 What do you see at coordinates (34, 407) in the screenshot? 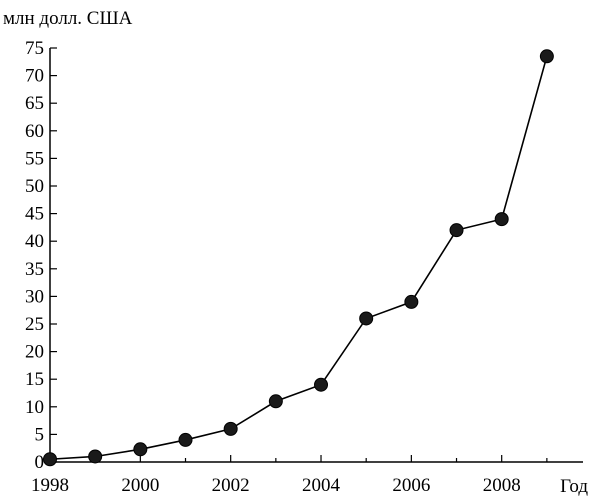
I see `y-tick-label: 10` at bounding box center [34, 407].